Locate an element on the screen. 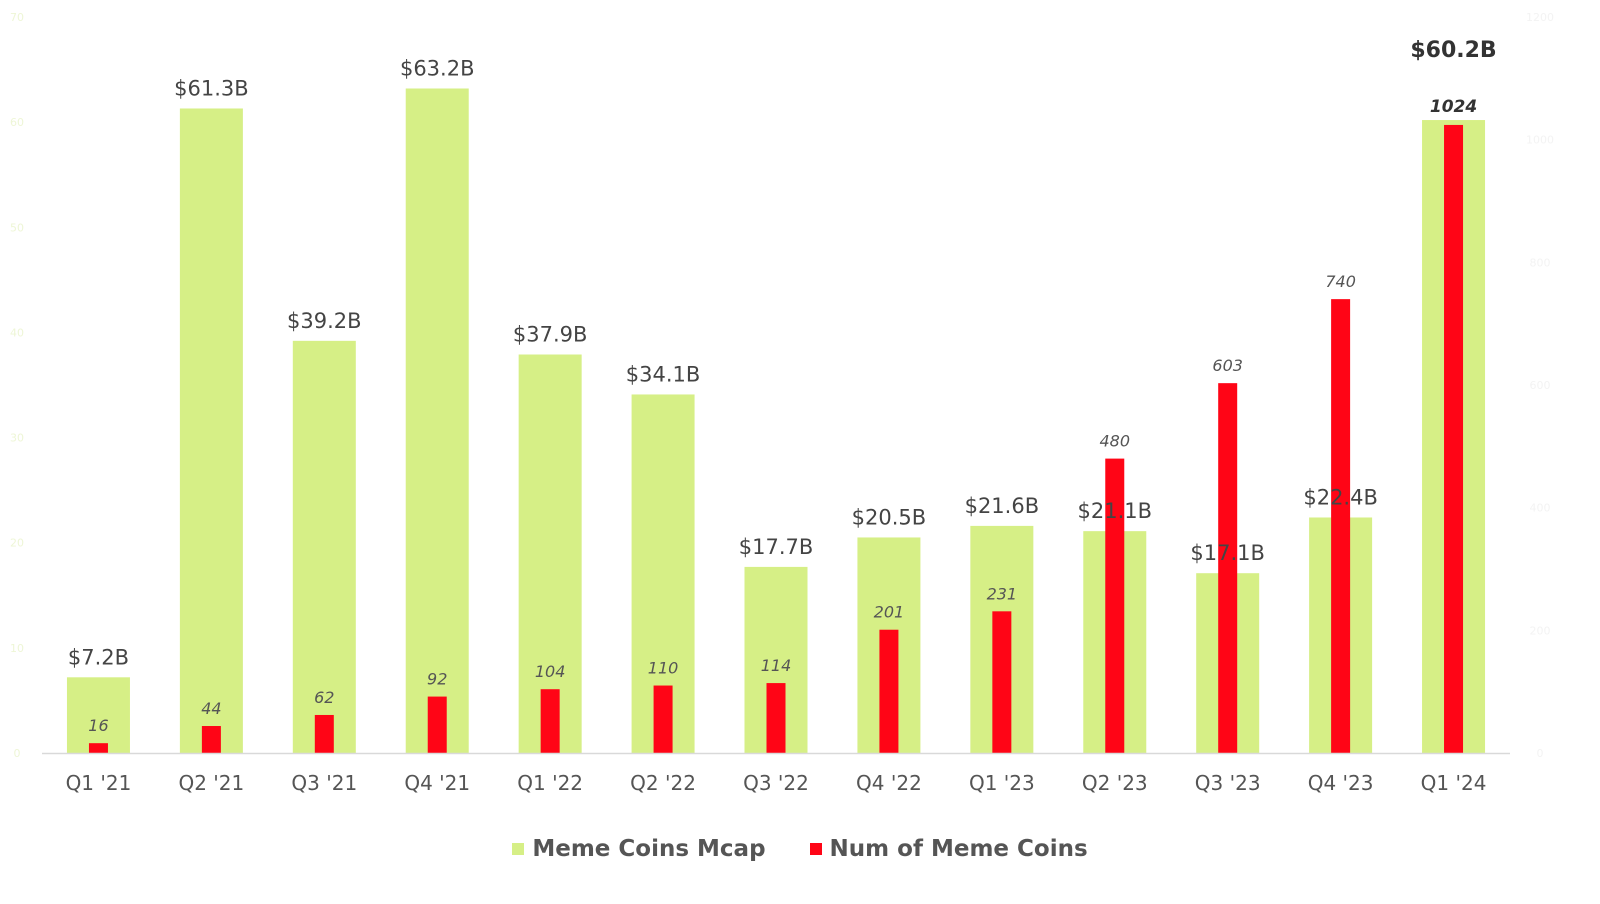 The width and height of the screenshot is (1600, 904). mcap-data-label: $17.1B is located at coordinates (1227, 553).